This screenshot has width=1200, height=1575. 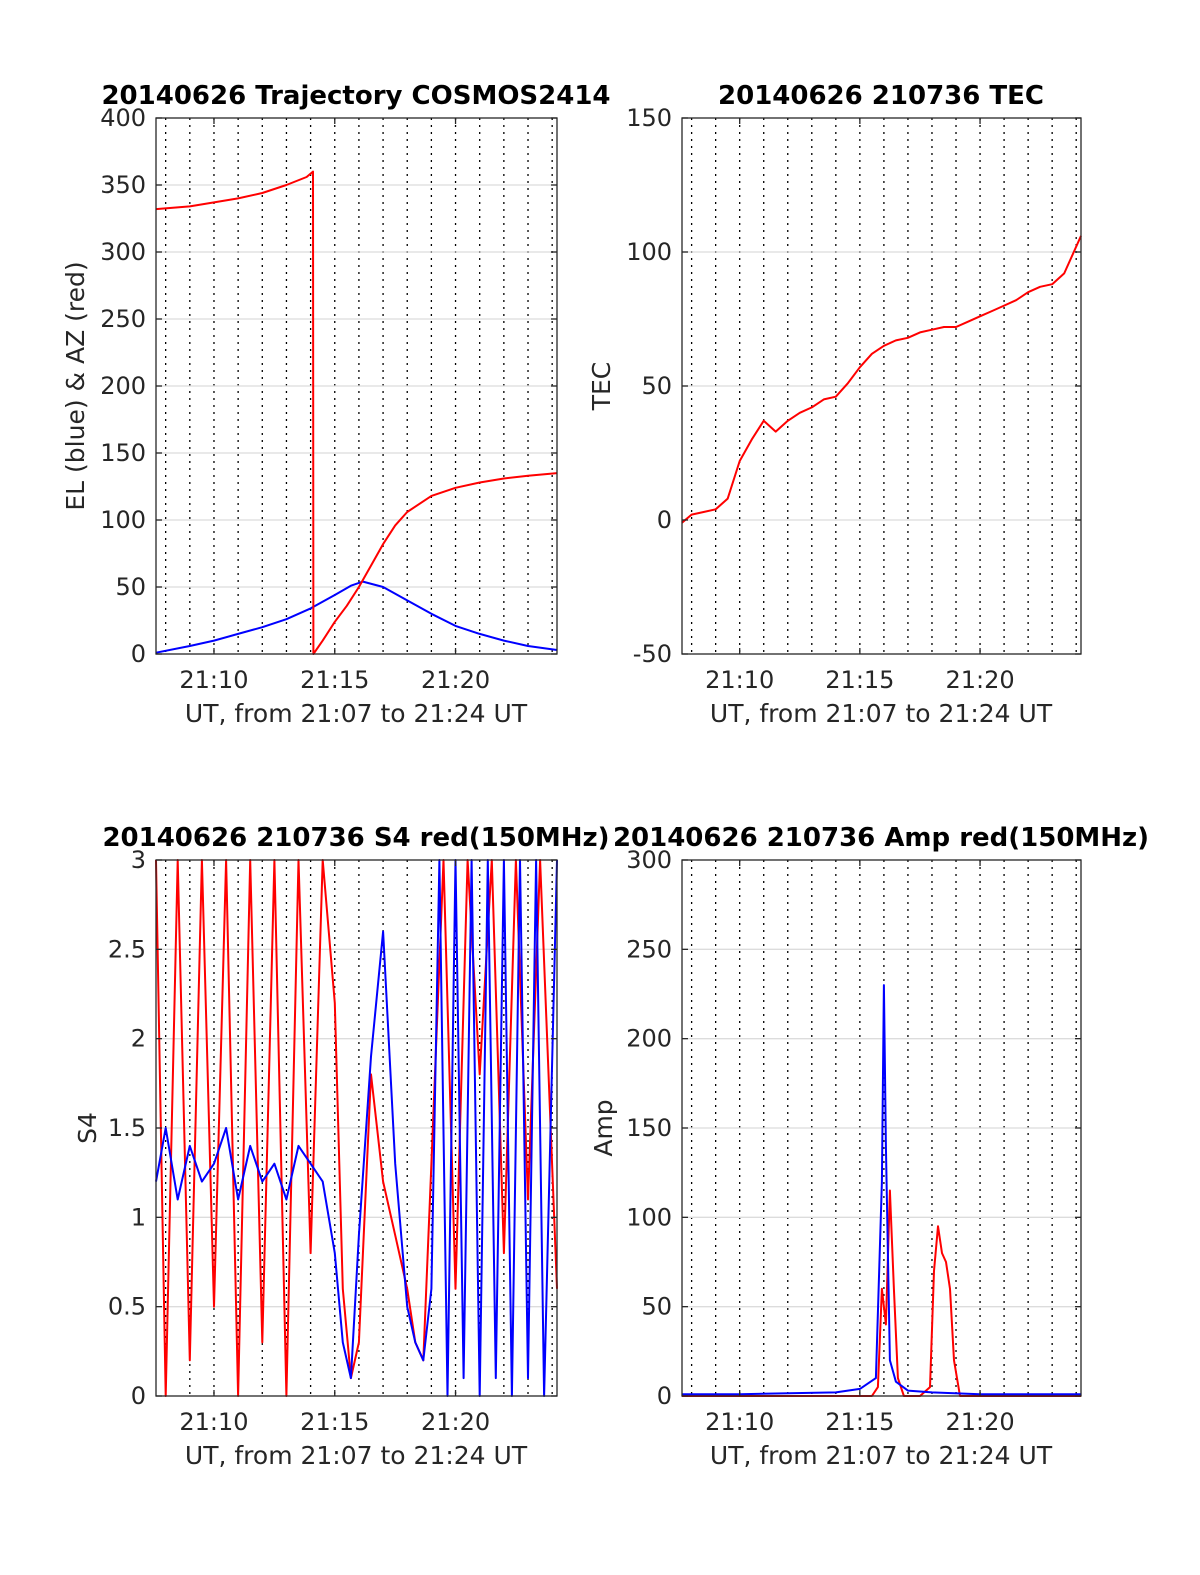 What do you see at coordinates (138, 1217) in the screenshot?
I see `y-tick-label: 1` at bounding box center [138, 1217].